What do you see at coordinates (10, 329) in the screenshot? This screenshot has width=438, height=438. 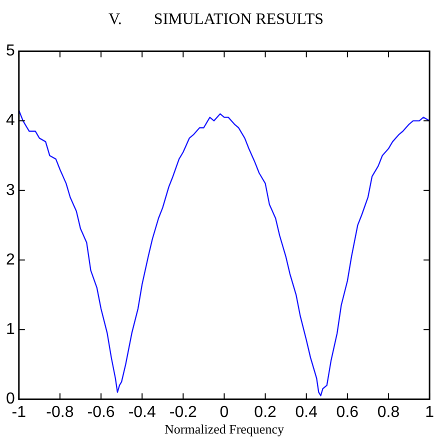 I see `y-tick-label: 1` at bounding box center [10, 329].